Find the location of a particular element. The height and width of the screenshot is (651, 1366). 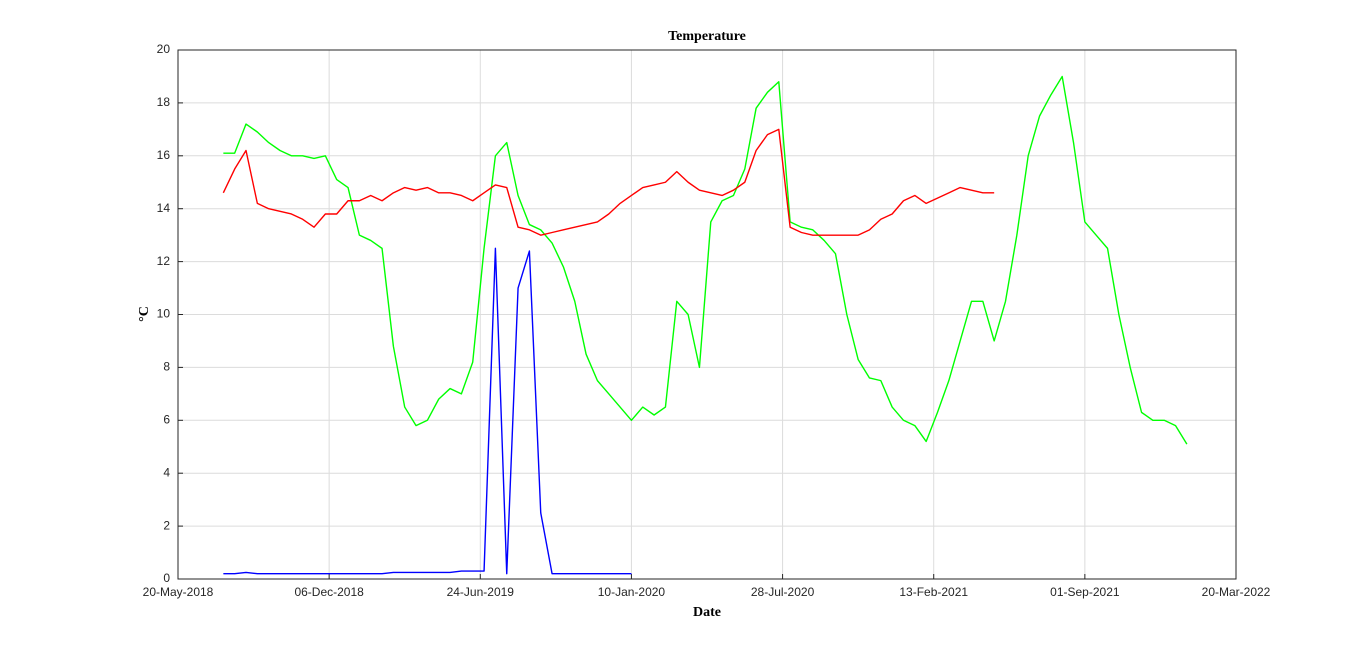

x-tick-label: 20-May-2018 is located at coordinates (178, 592).